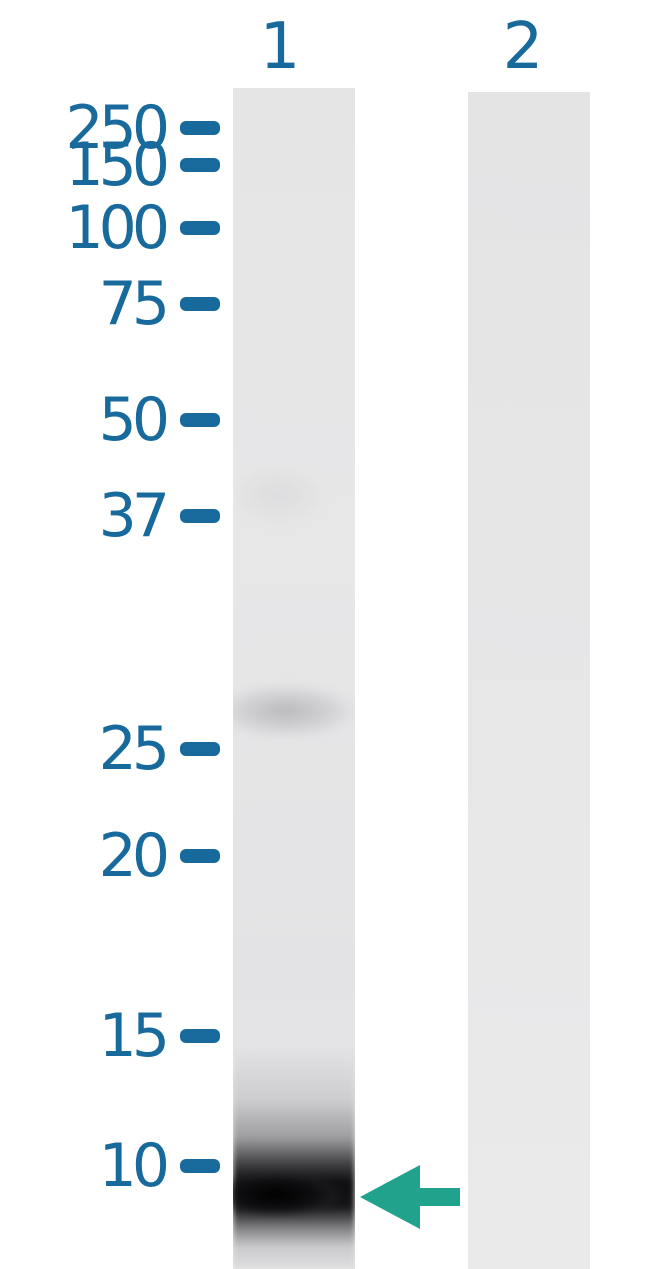 The image size is (650, 1269). What do you see at coordinates (117, 228) in the screenshot?
I see `mw-marker-value: 100` at bounding box center [117, 228].